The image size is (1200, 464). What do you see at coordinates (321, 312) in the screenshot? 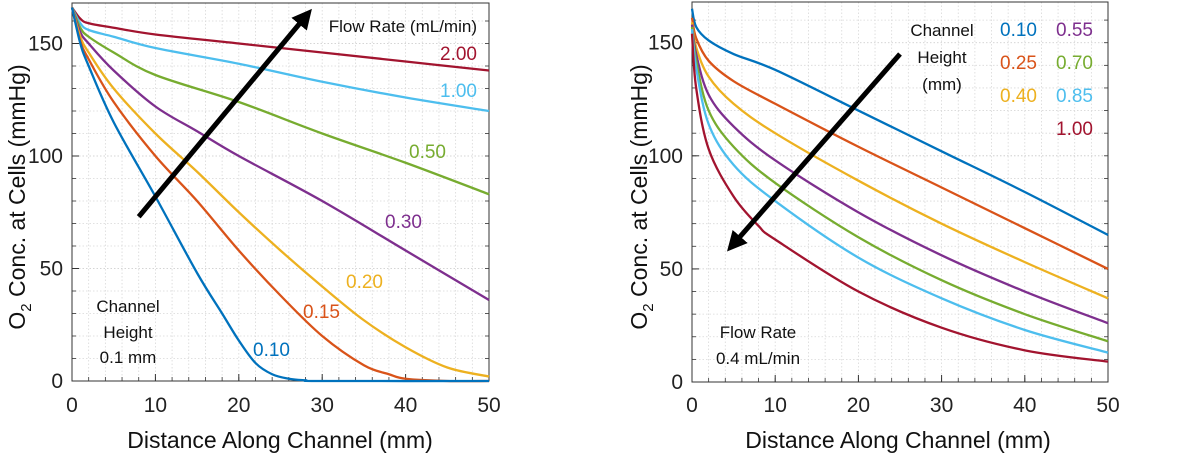
I see `series-label-0.15: 0.15` at bounding box center [321, 312].